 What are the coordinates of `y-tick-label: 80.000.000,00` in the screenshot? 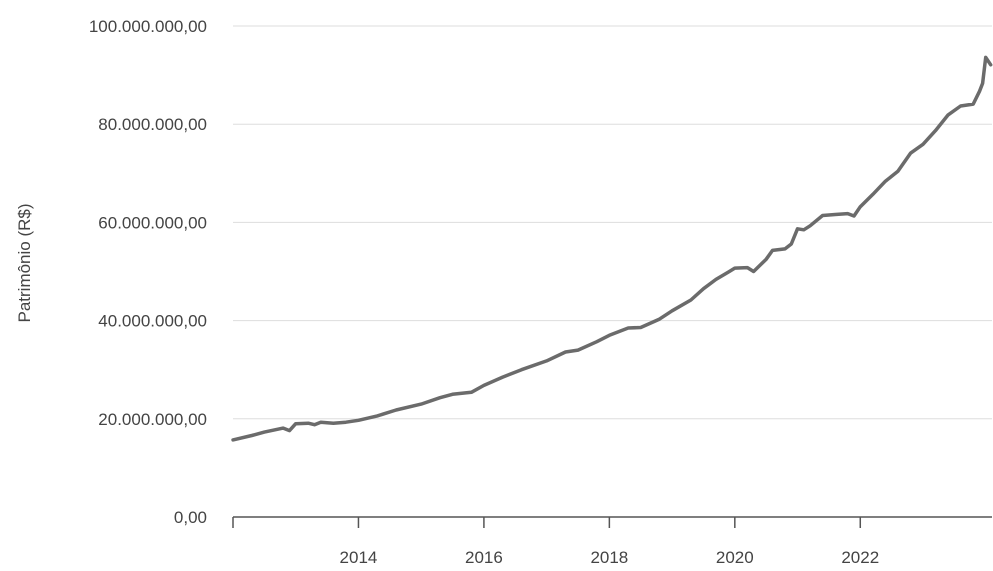 It's located at (152, 124).